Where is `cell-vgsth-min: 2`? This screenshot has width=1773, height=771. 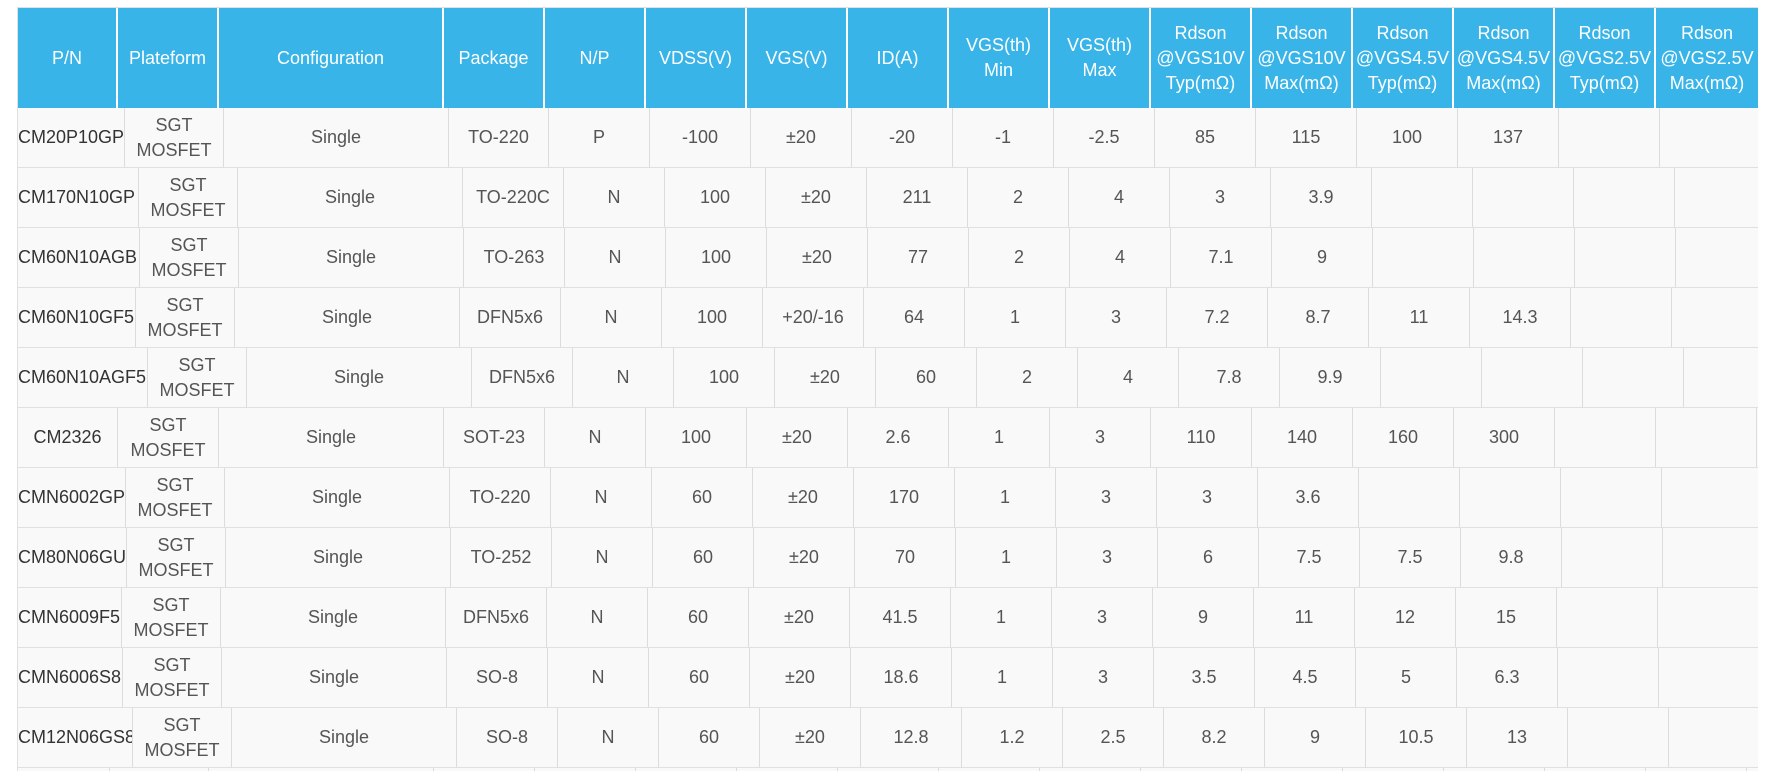 cell-vgsth-min: 2 is located at coordinates (1027, 377).